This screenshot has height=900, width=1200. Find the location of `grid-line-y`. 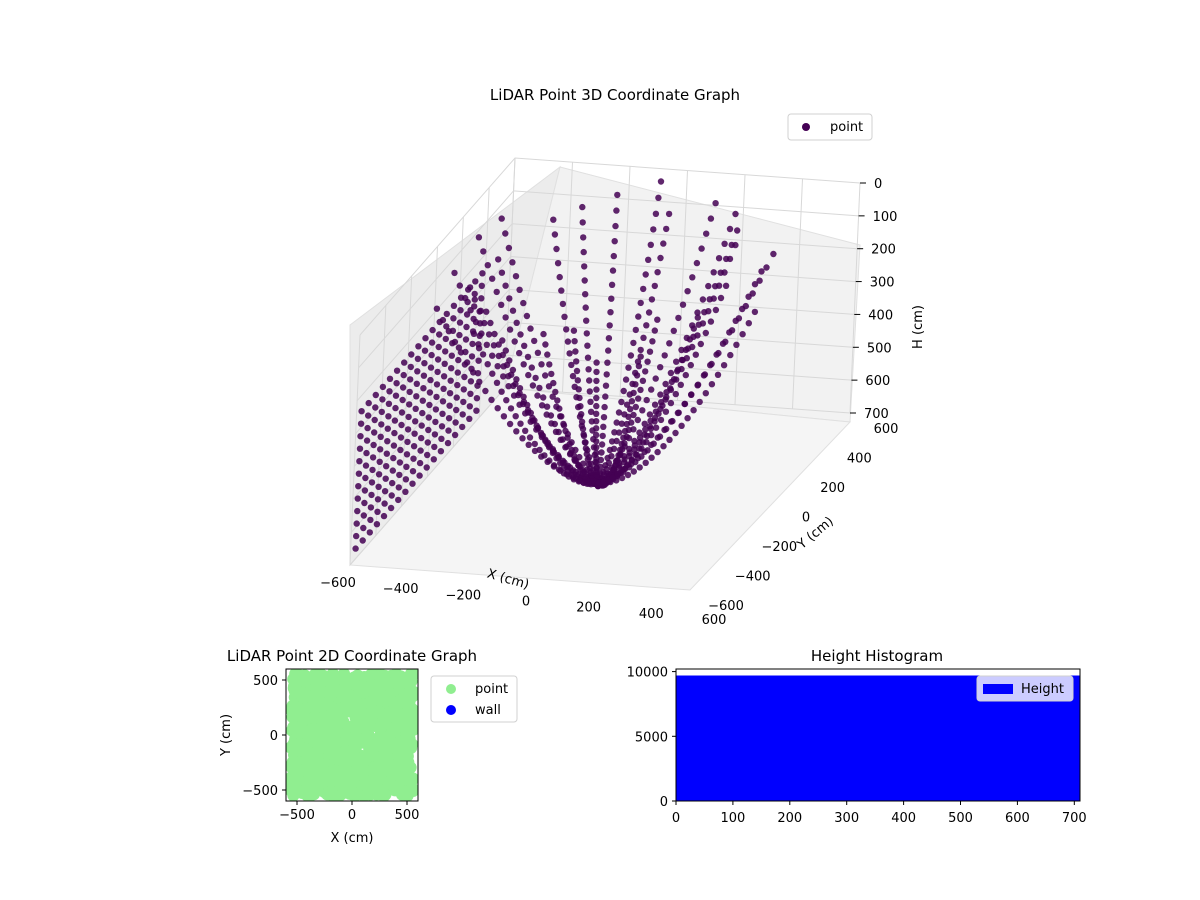

grid-line-y is located at coordinates (432, 361).